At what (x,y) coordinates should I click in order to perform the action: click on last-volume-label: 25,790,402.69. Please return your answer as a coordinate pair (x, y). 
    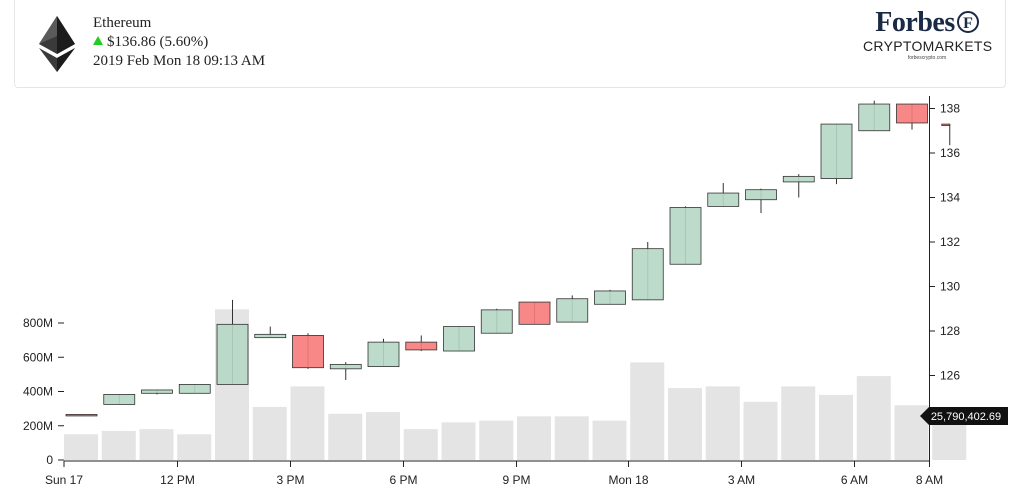
    Looking at the image, I should click on (964, 416).